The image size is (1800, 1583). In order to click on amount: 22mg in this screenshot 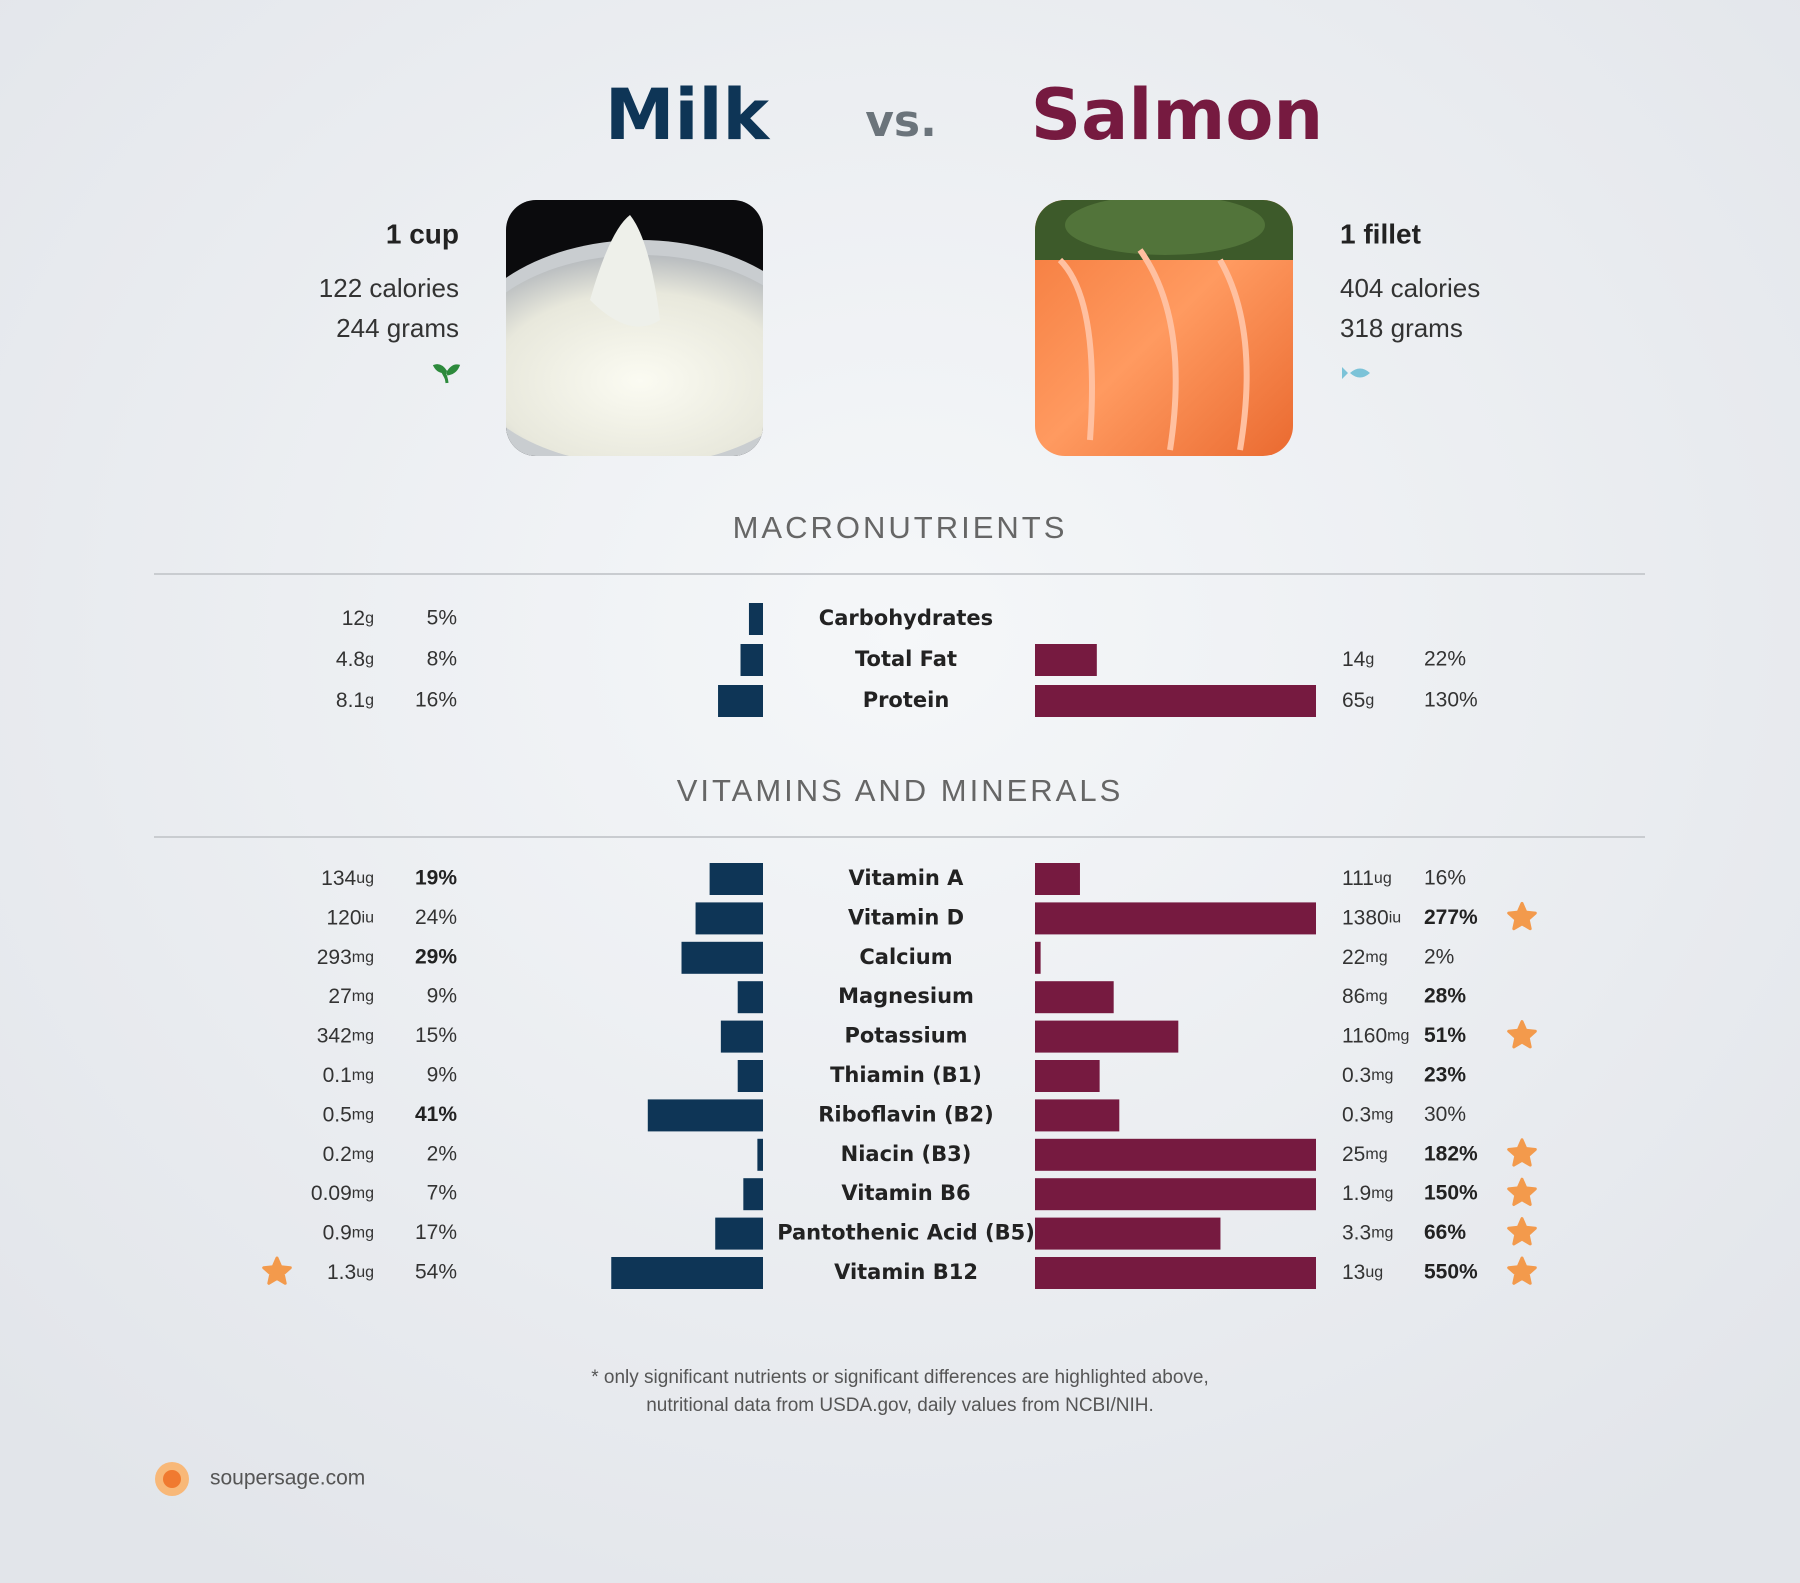, I will do `click(1365, 956)`.